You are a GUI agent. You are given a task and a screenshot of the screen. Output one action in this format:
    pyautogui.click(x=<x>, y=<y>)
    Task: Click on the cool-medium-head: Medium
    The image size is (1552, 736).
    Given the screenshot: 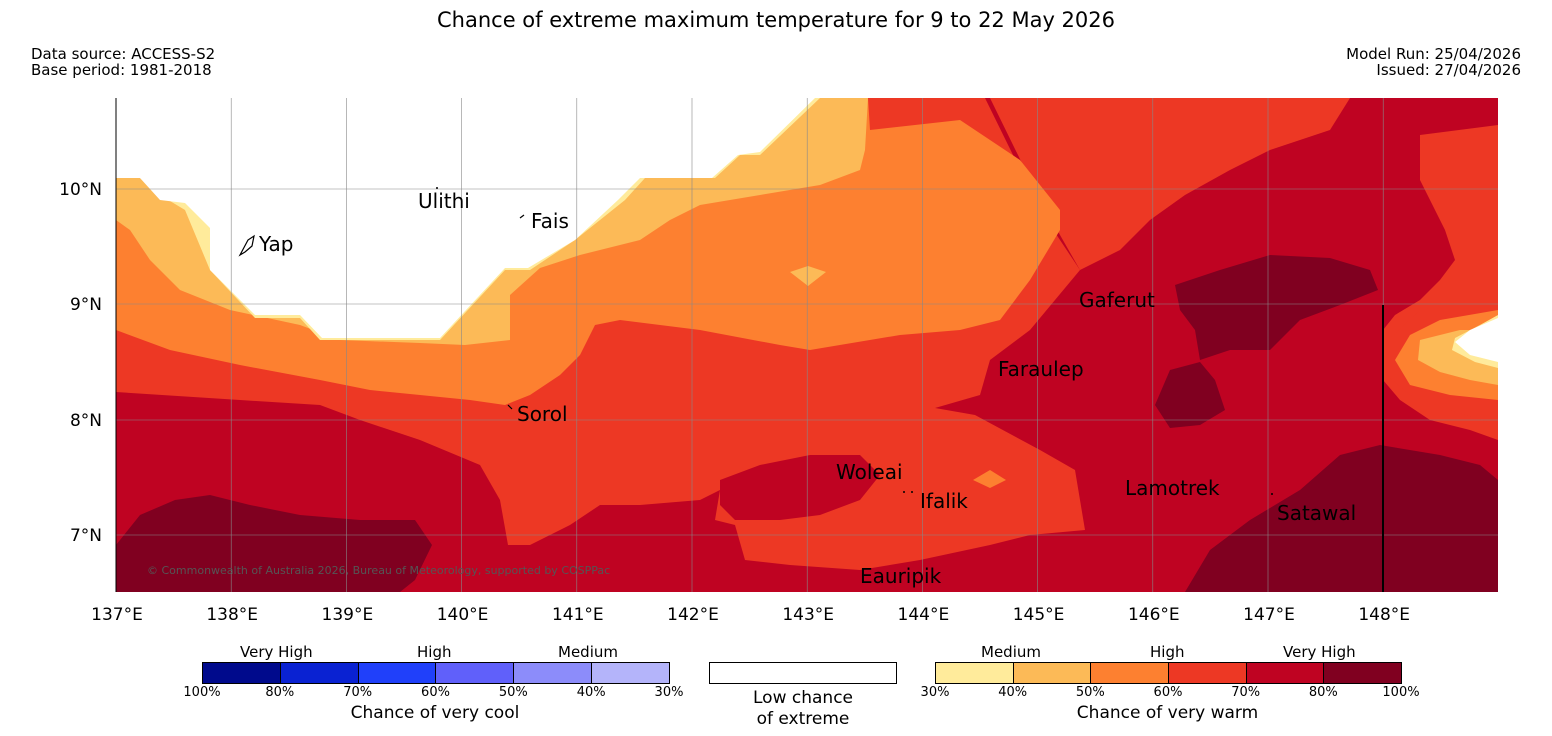 What is the action you would take?
    pyautogui.click(x=588, y=652)
    